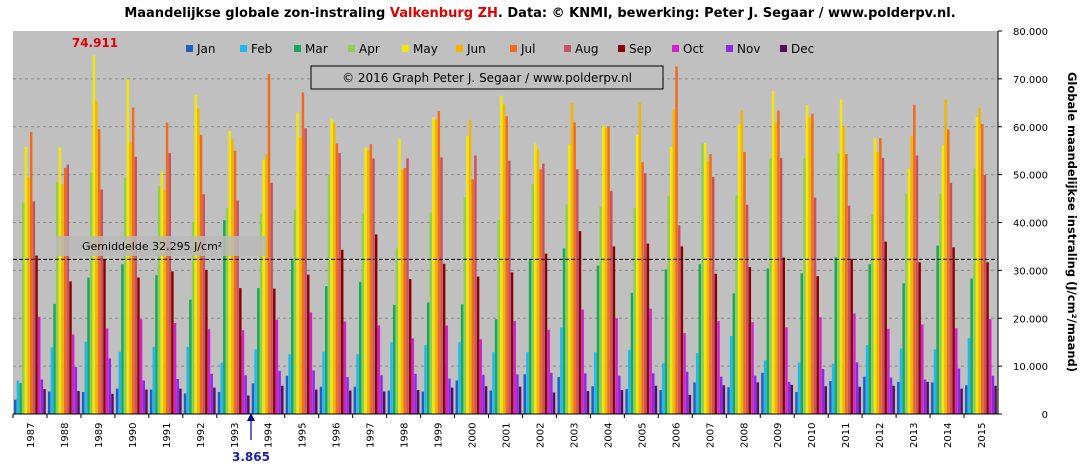 This screenshot has width=1081, height=471. What do you see at coordinates (153, 380) in the screenshot?
I see `bar-feb-1991` at bounding box center [153, 380].